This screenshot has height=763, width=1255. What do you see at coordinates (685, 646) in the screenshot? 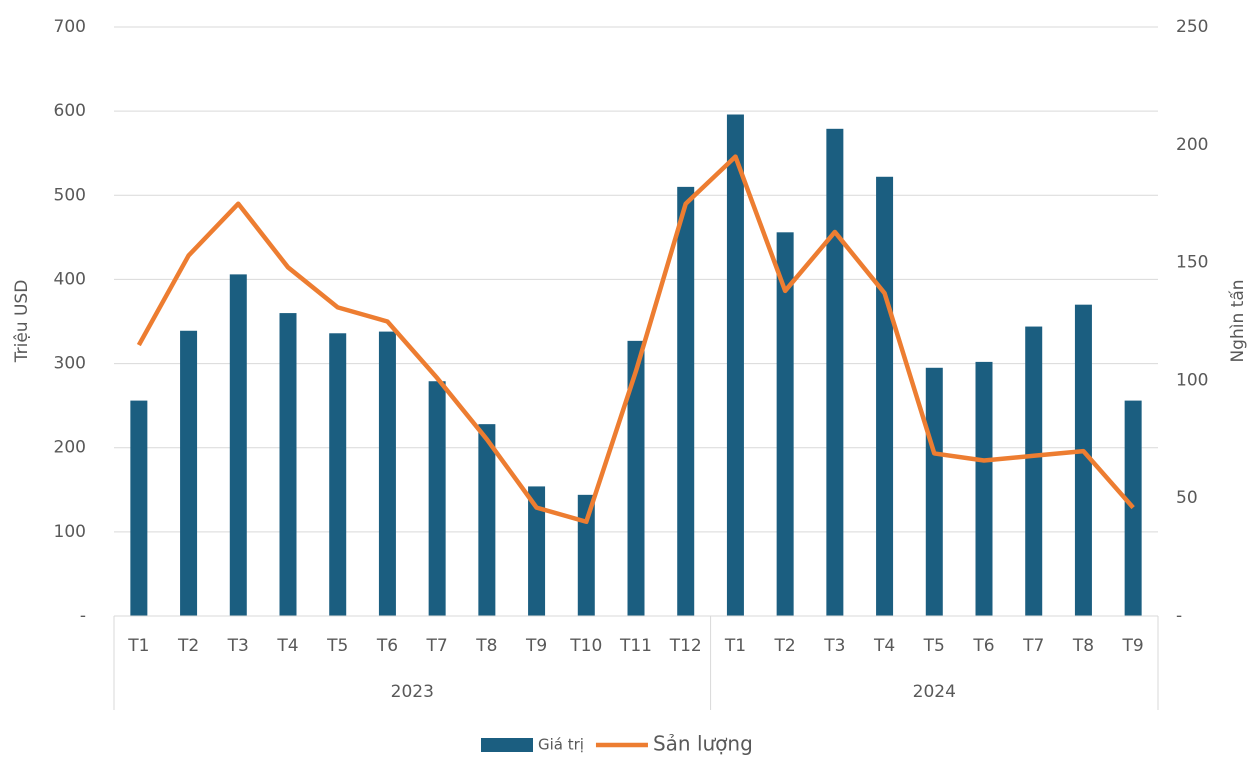
I see `x-tick-label: T12` at bounding box center [685, 646].